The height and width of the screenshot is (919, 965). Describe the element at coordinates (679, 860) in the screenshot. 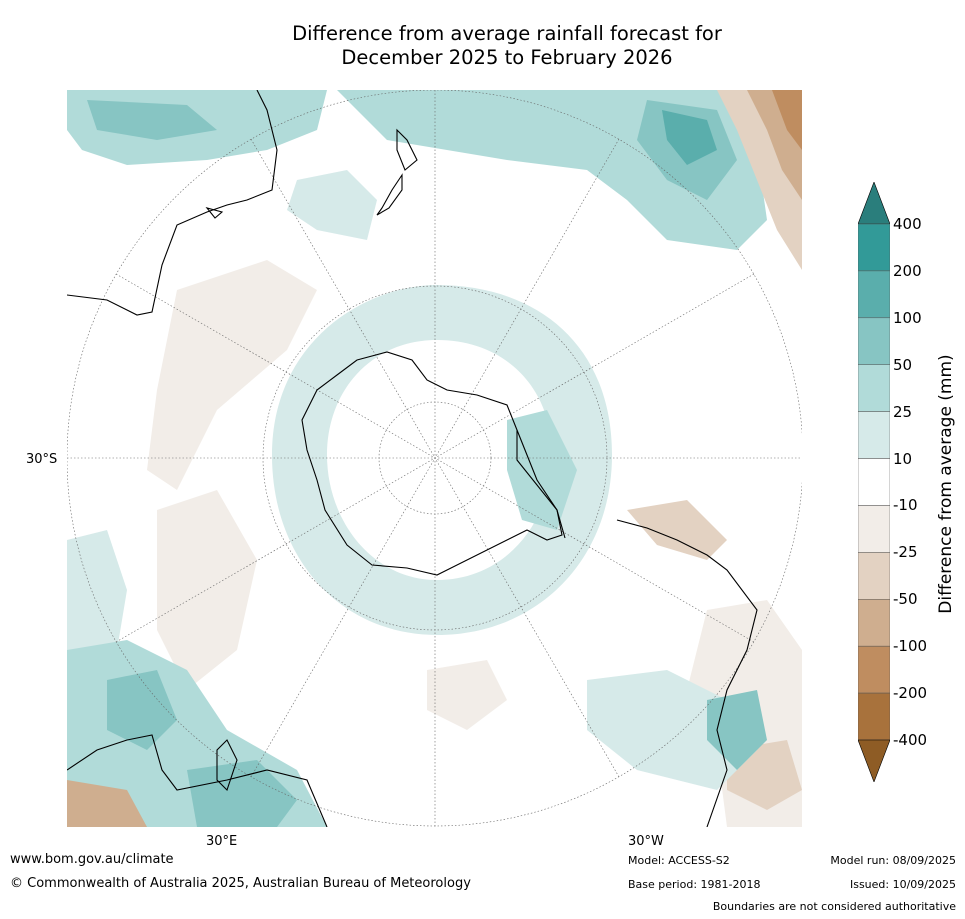

I see `model-label: Model: ACCESS-S2` at that location.